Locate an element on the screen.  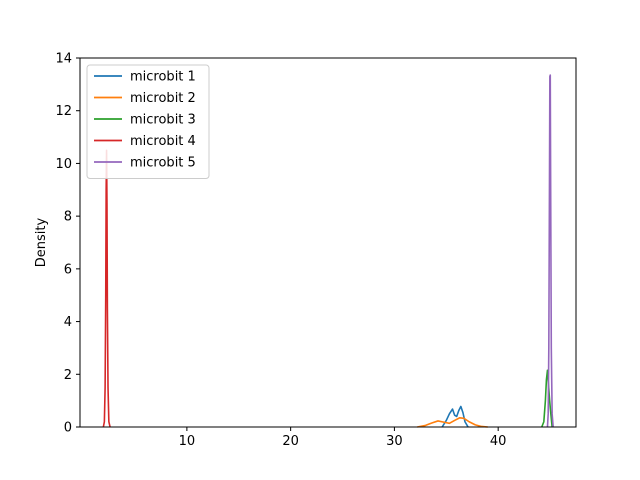
legend-label: microbit 1 is located at coordinates (163, 77).